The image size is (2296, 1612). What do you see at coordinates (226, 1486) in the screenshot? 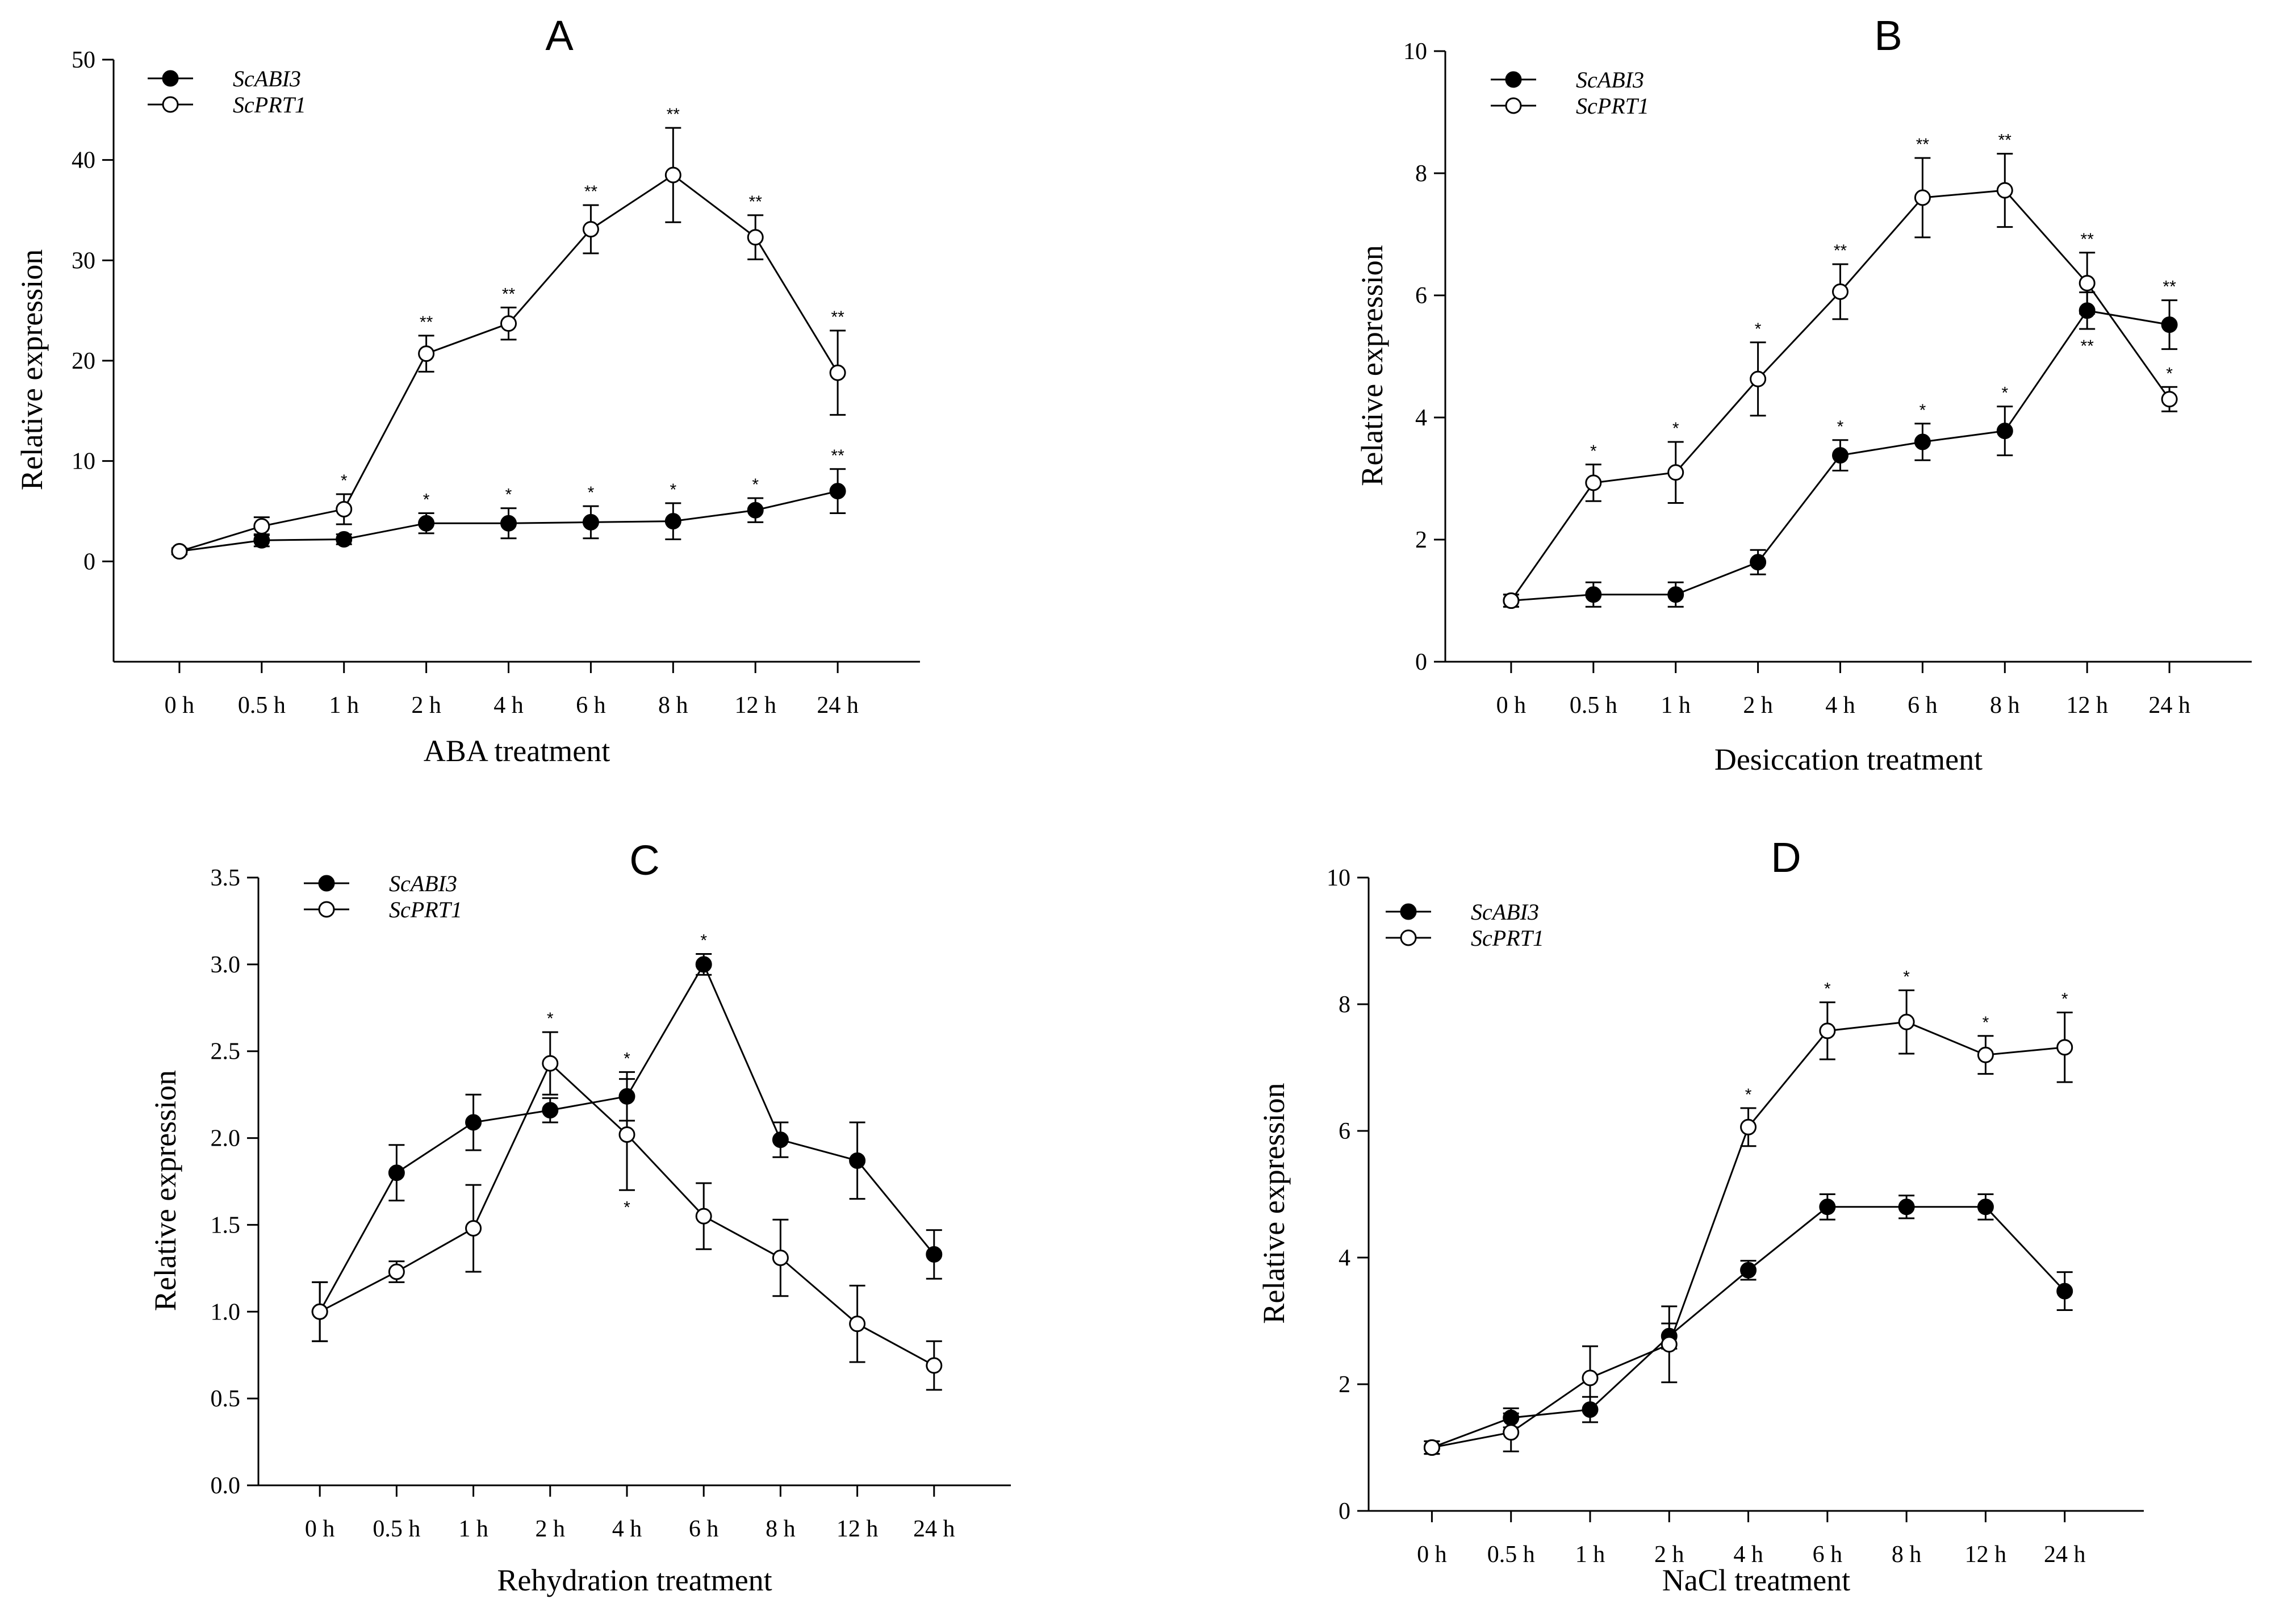
I see `y-tick-label: 0.0` at bounding box center [226, 1486].